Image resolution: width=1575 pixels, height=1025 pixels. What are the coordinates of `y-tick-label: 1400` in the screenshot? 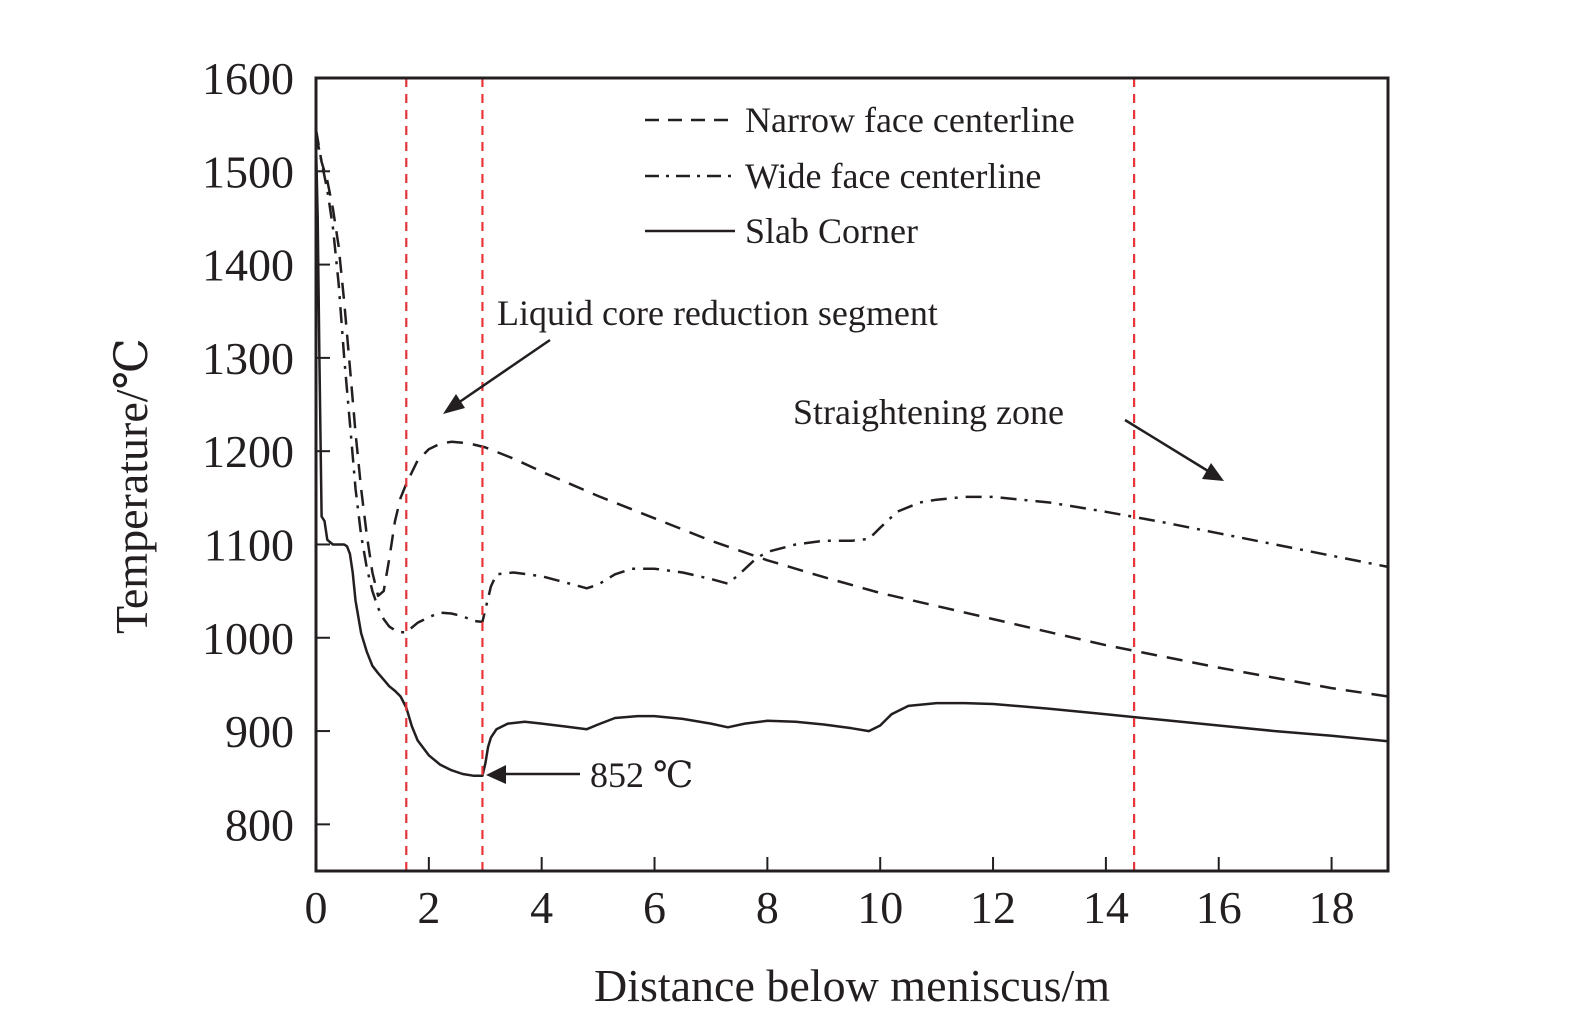 It's located at (248, 265).